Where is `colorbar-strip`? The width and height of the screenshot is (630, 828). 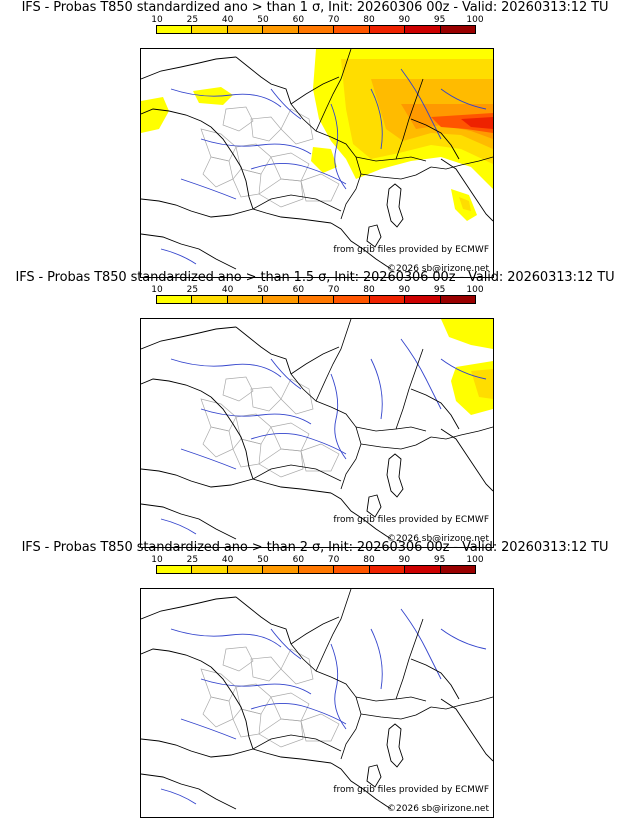
colorbar-strip is located at coordinates (316, 29).